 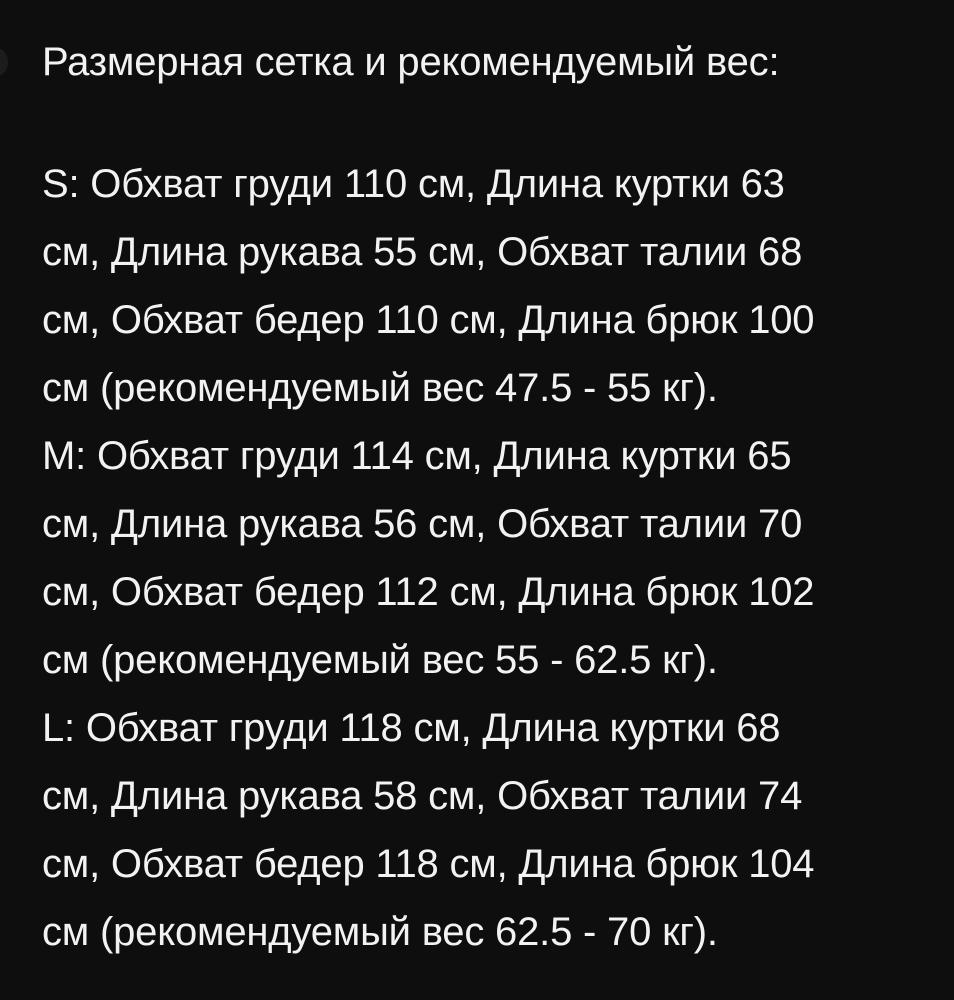 What do you see at coordinates (380, 660) in the screenshot?
I see `size-m-line-4: см (рекомендуемый вес 55 - 62.5 кг).` at bounding box center [380, 660].